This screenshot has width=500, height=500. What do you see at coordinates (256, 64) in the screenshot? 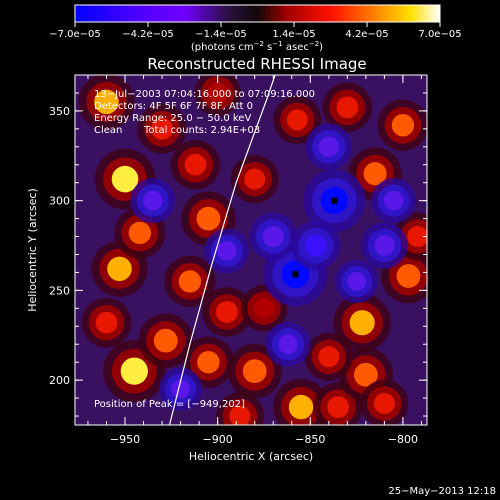
I see `chart-title: Reconstructed RHESSI Image` at bounding box center [256, 64].